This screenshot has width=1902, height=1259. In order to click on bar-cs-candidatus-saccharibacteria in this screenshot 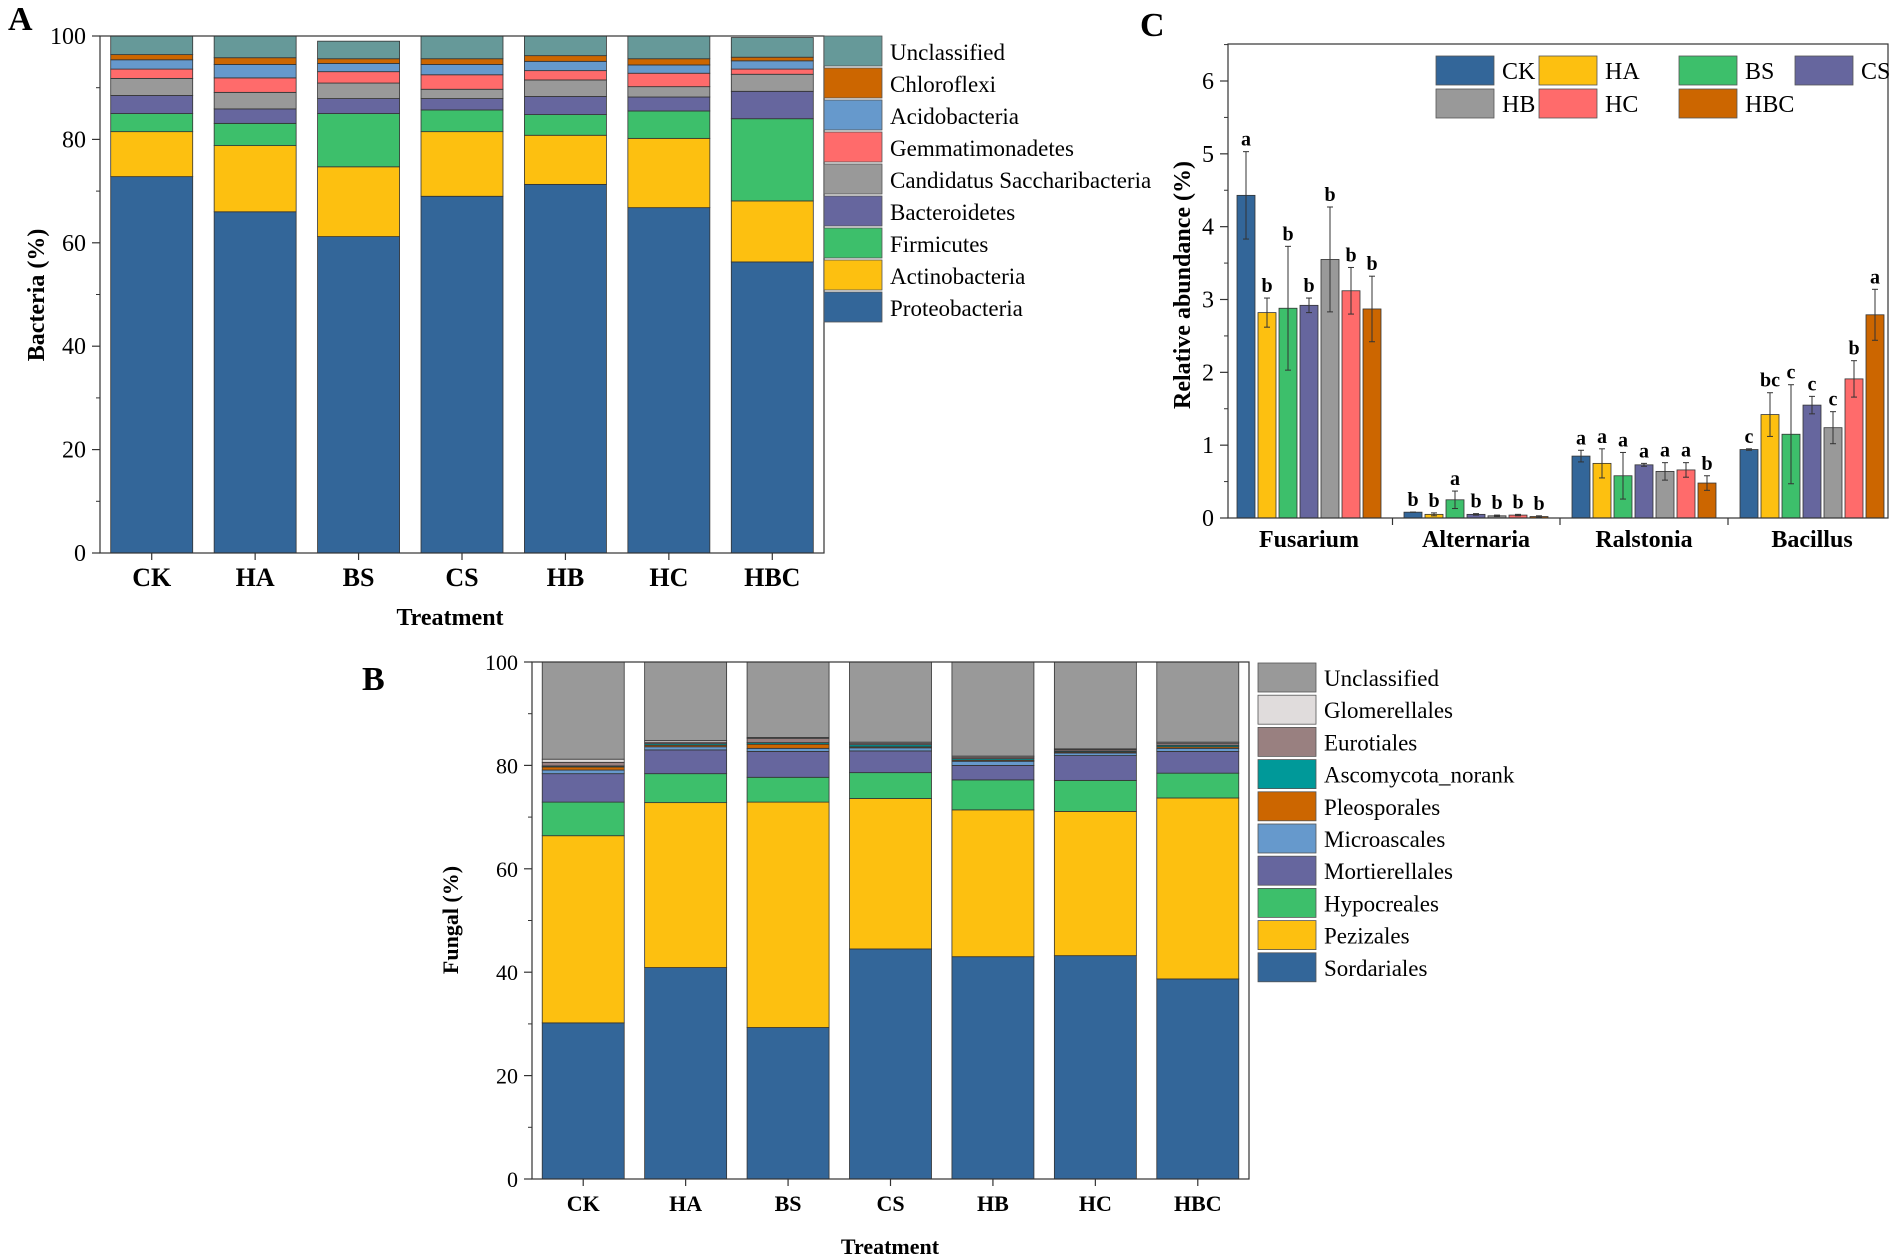, I will do `click(462, 93)`.